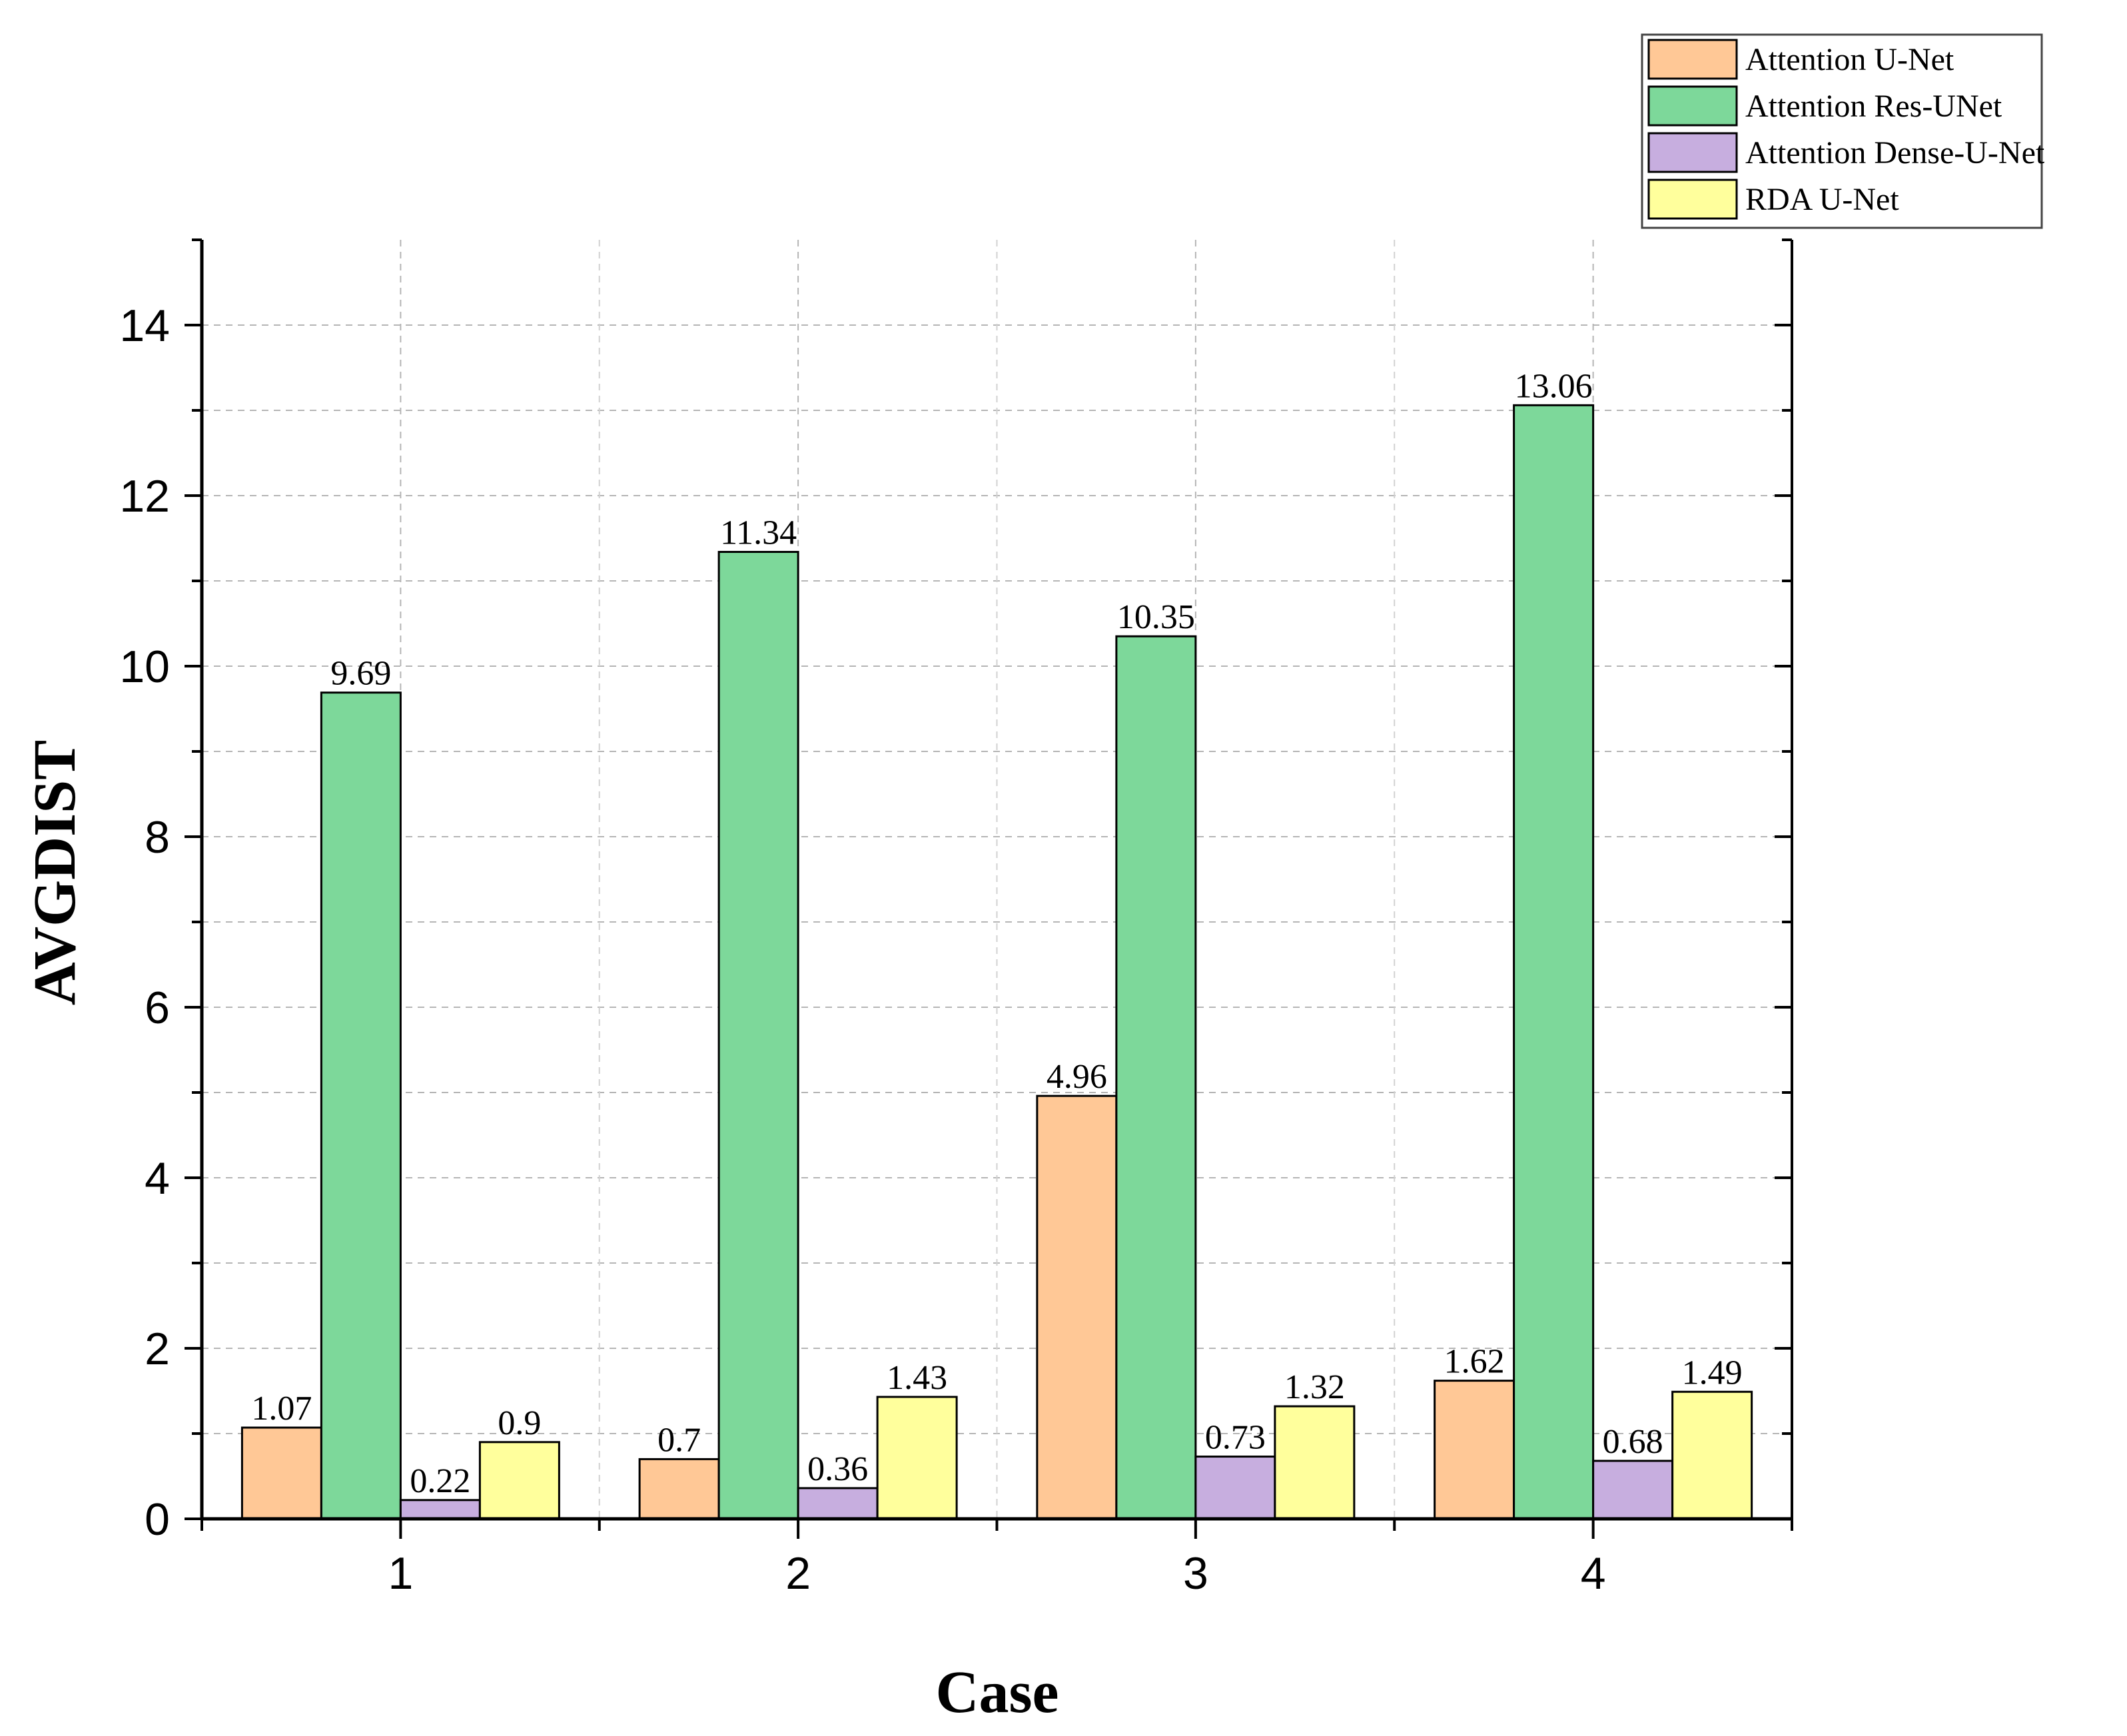 This screenshot has width=2127, height=1736. What do you see at coordinates (281, 1409) in the screenshot?
I see `data-label: 1.07` at bounding box center [281, 1409].